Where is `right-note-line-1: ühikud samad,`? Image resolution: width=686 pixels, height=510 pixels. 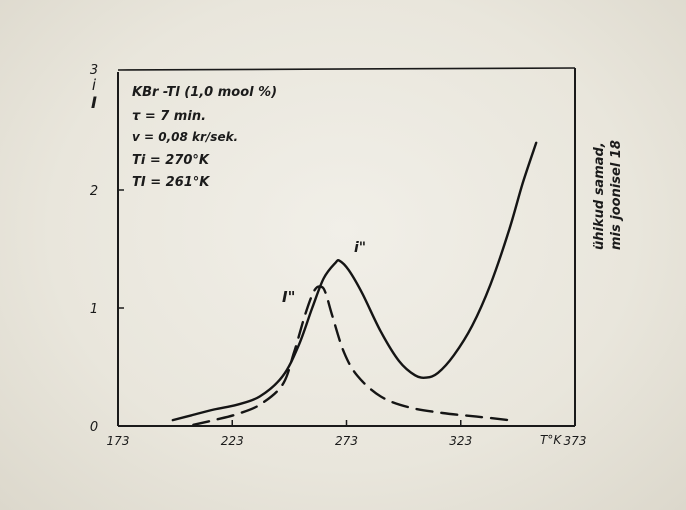 right-note-line-1: ühikud samad, is located at coordinates (599, 196).